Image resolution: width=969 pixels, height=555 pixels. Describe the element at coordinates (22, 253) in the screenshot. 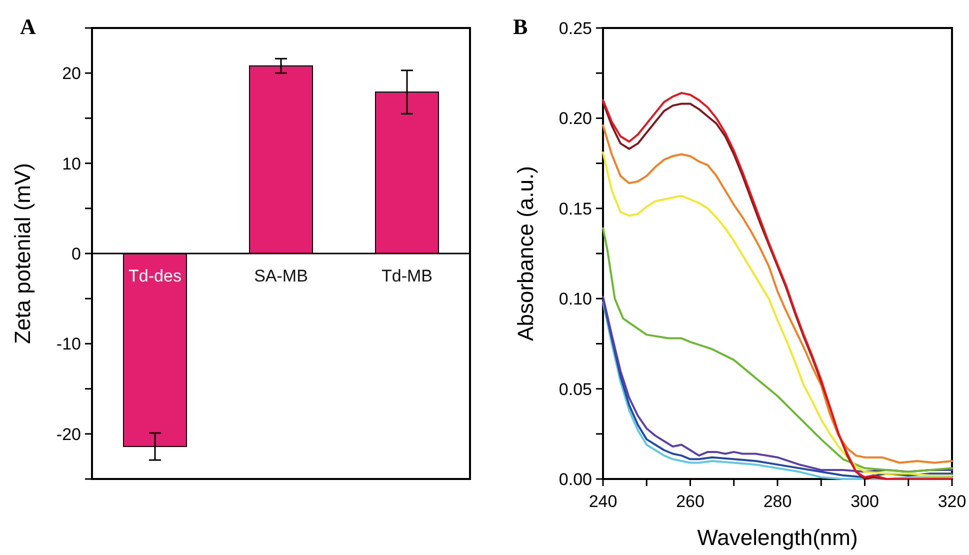

I see `y-axis-title: Zeta potenial (mV)` at that location.